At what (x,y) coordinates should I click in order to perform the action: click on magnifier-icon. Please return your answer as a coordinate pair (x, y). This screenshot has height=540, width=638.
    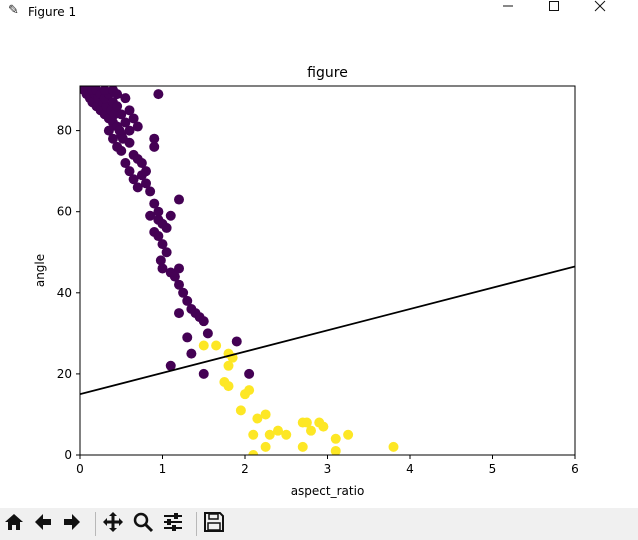
    Looking at the image, I should click on (143, 522).